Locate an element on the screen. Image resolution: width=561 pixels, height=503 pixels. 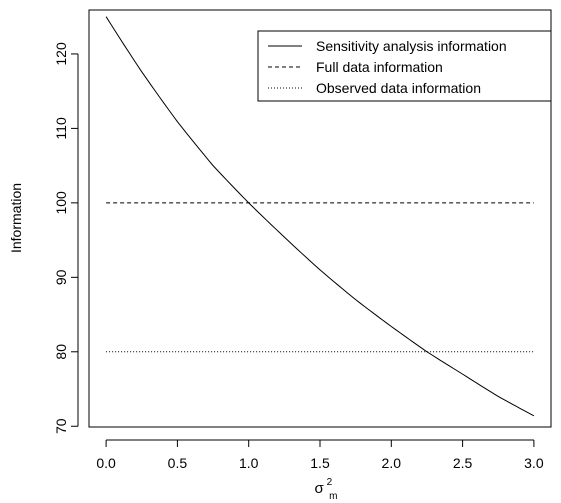
x-tick-label: 1.5 is located at coordinates (320, 463).